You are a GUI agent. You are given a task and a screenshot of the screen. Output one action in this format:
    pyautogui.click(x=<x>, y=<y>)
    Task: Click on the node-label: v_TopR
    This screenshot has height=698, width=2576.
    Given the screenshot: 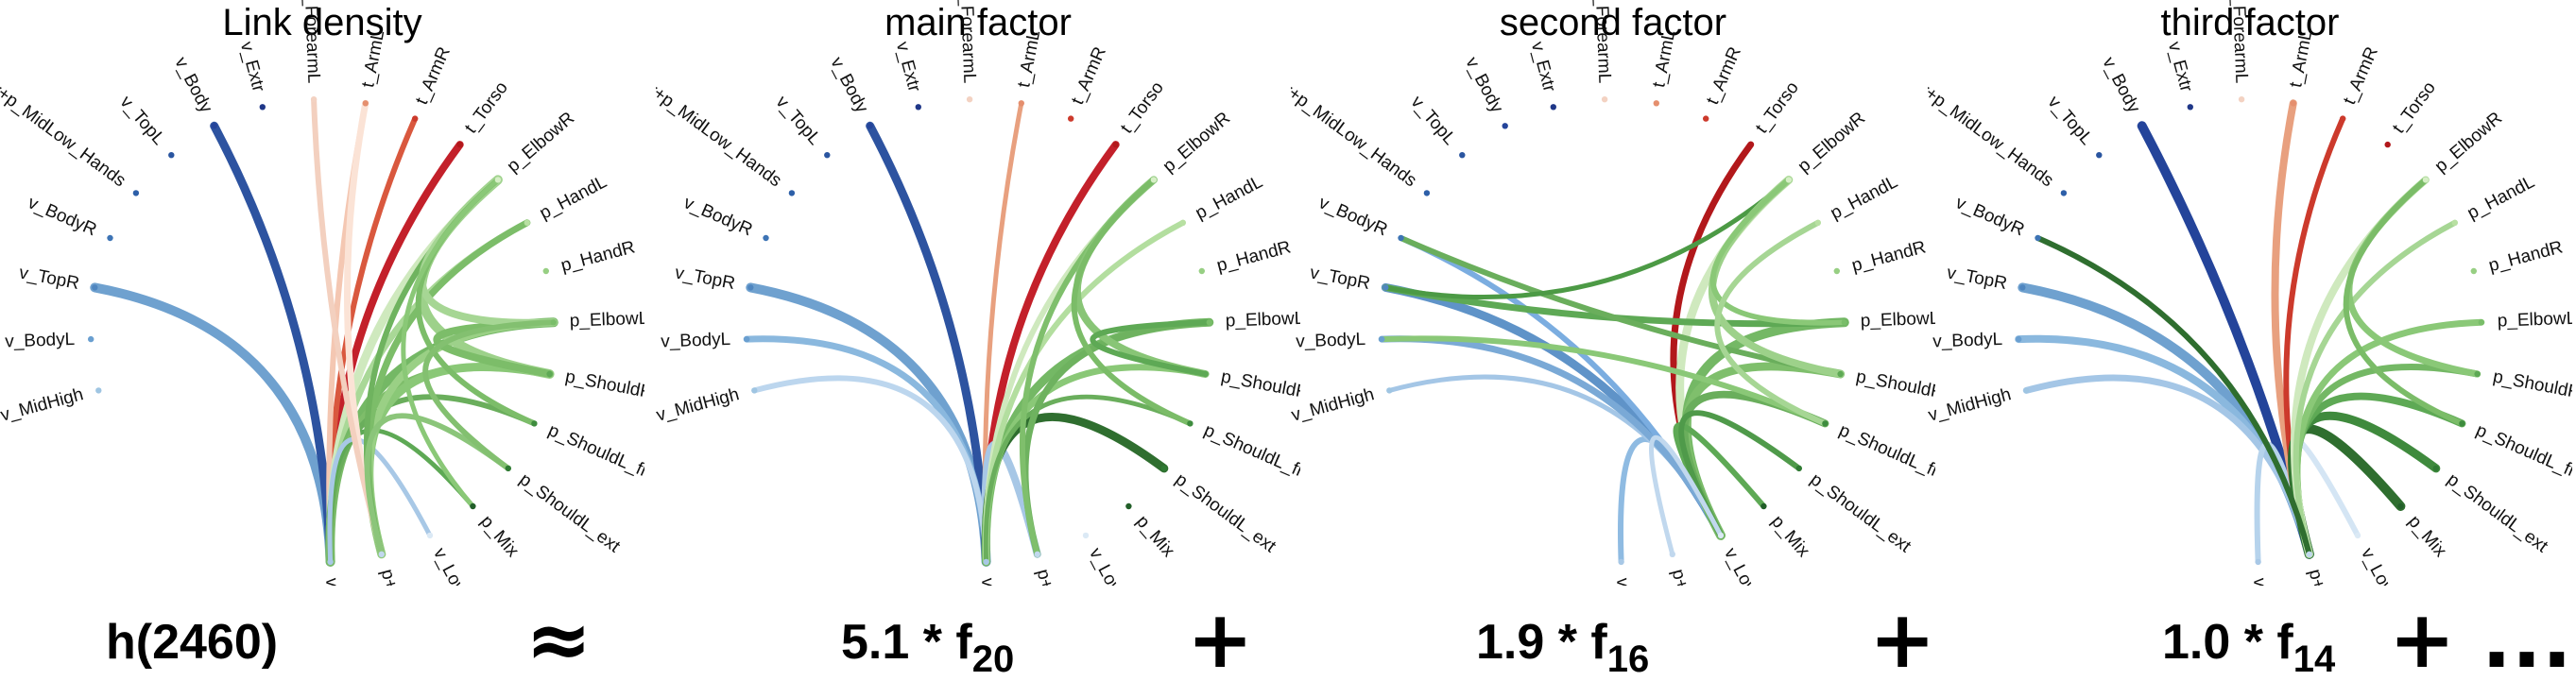 What is the action you would take?
    pyautogui.click(x=704, y=279)
    